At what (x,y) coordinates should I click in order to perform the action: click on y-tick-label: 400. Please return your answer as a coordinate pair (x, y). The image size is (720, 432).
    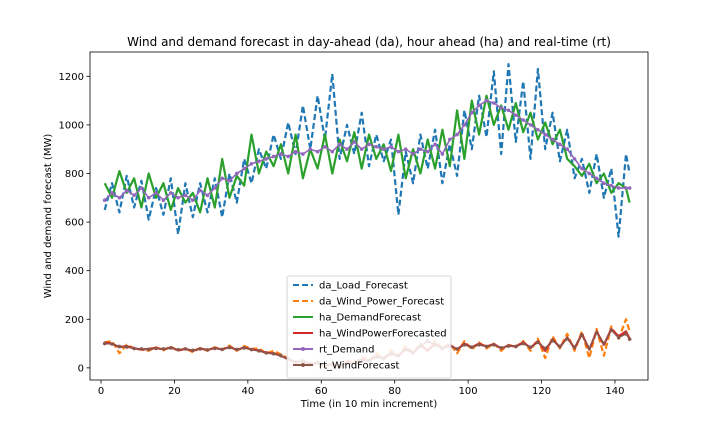
    Looking at the image, I should click on (74, 271).